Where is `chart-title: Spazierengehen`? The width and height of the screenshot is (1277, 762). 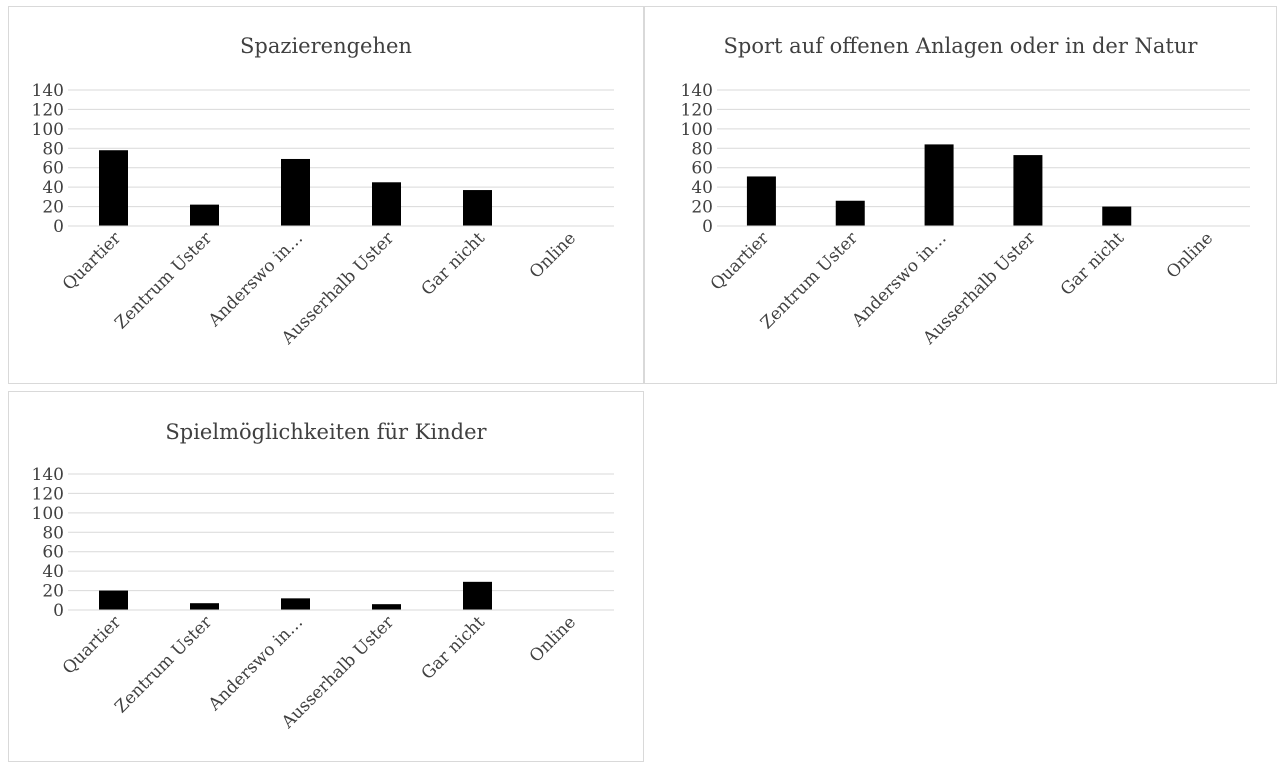 chart-title: Spazierengehen is located at coordinates (326, 46).